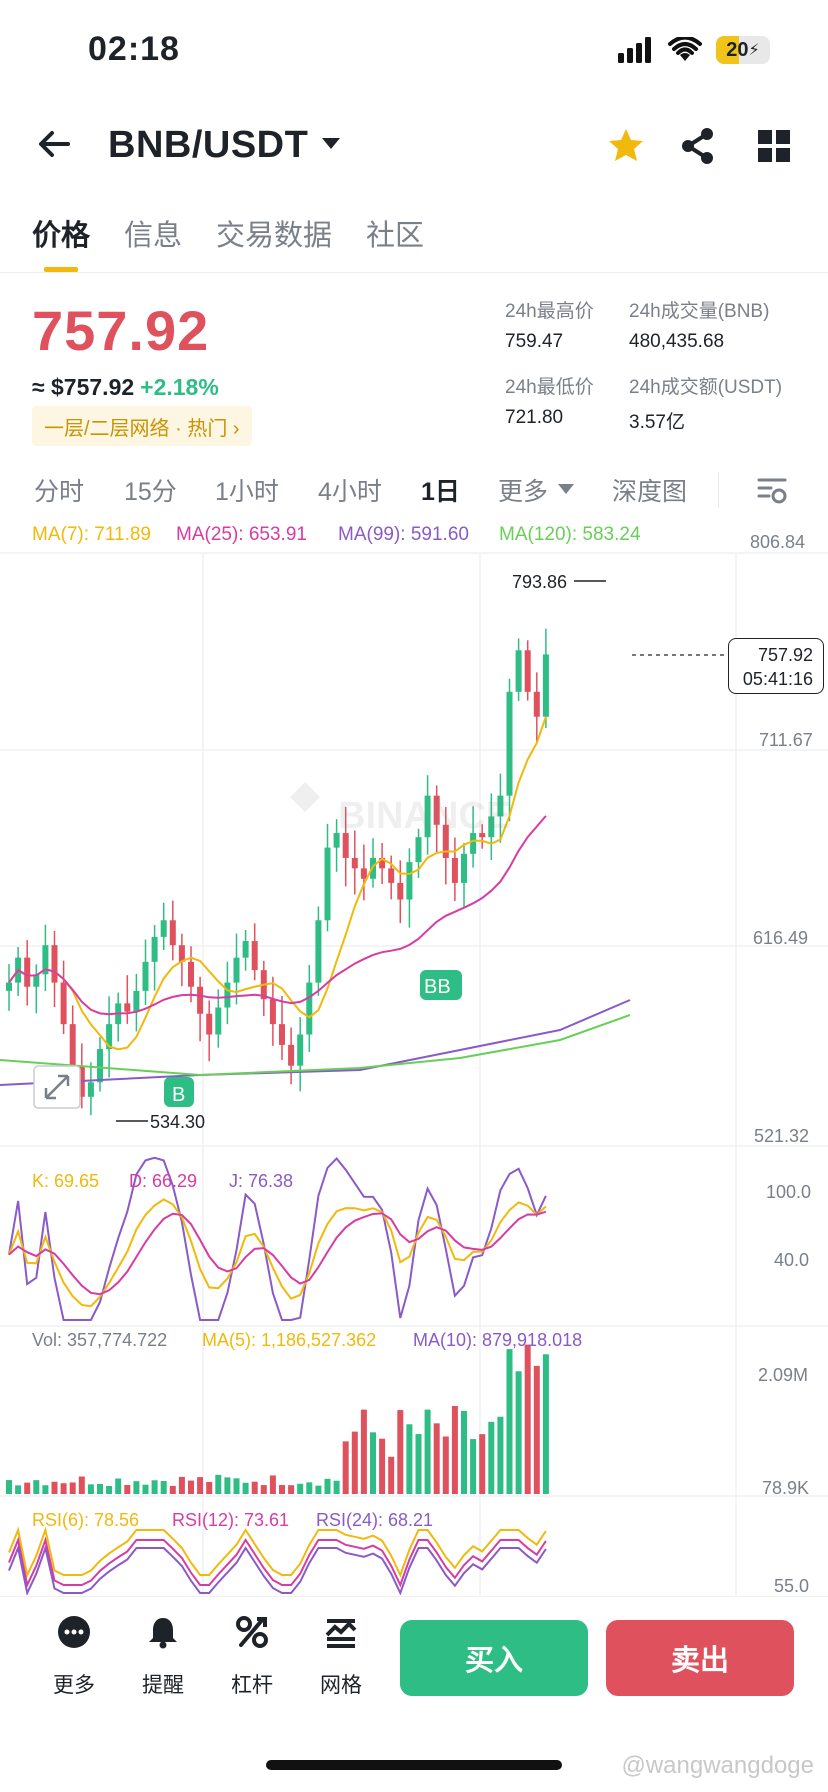 This screenshot has width=828, height=1792. What do you see at coordinates (497, 1340) in the screenshot?
I see `vol-ma10-legend: MA(10): 879,918.018` at bounding box center [497, 1340].